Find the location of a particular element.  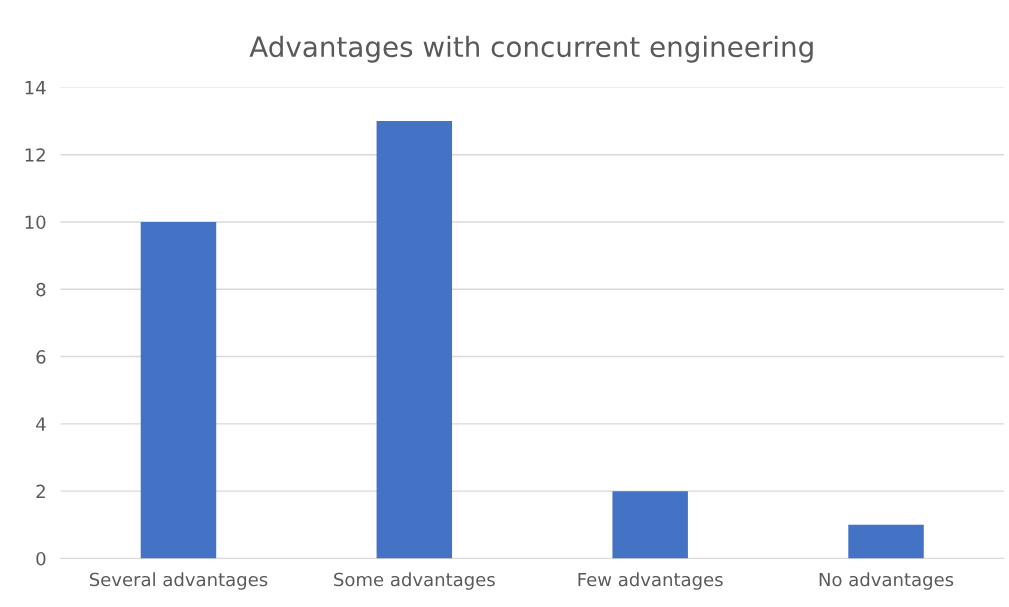

x-tick-label: Few advantages is located at coordinates (650, 581).